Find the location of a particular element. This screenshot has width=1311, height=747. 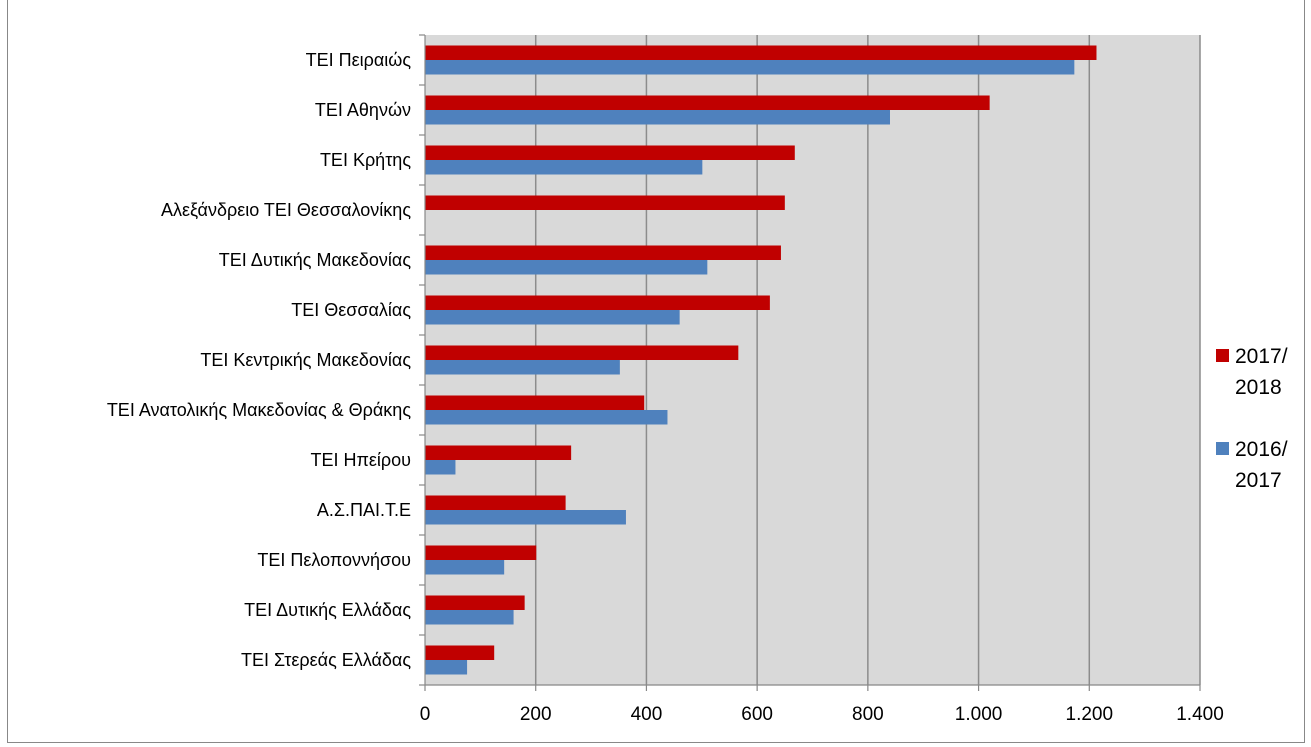

category-label: ΤΕΙ Πελοποννήσου is located at coordinates (334, 560).